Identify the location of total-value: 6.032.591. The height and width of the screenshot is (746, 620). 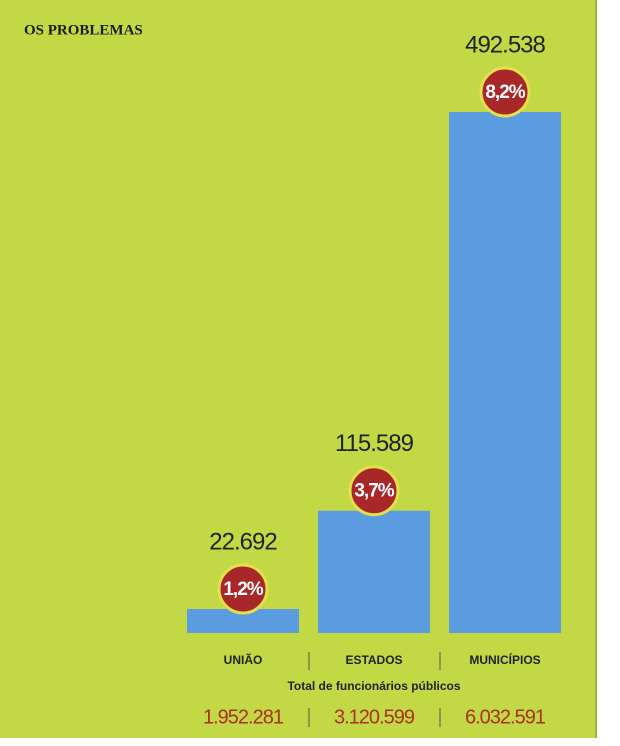
(505, 717).